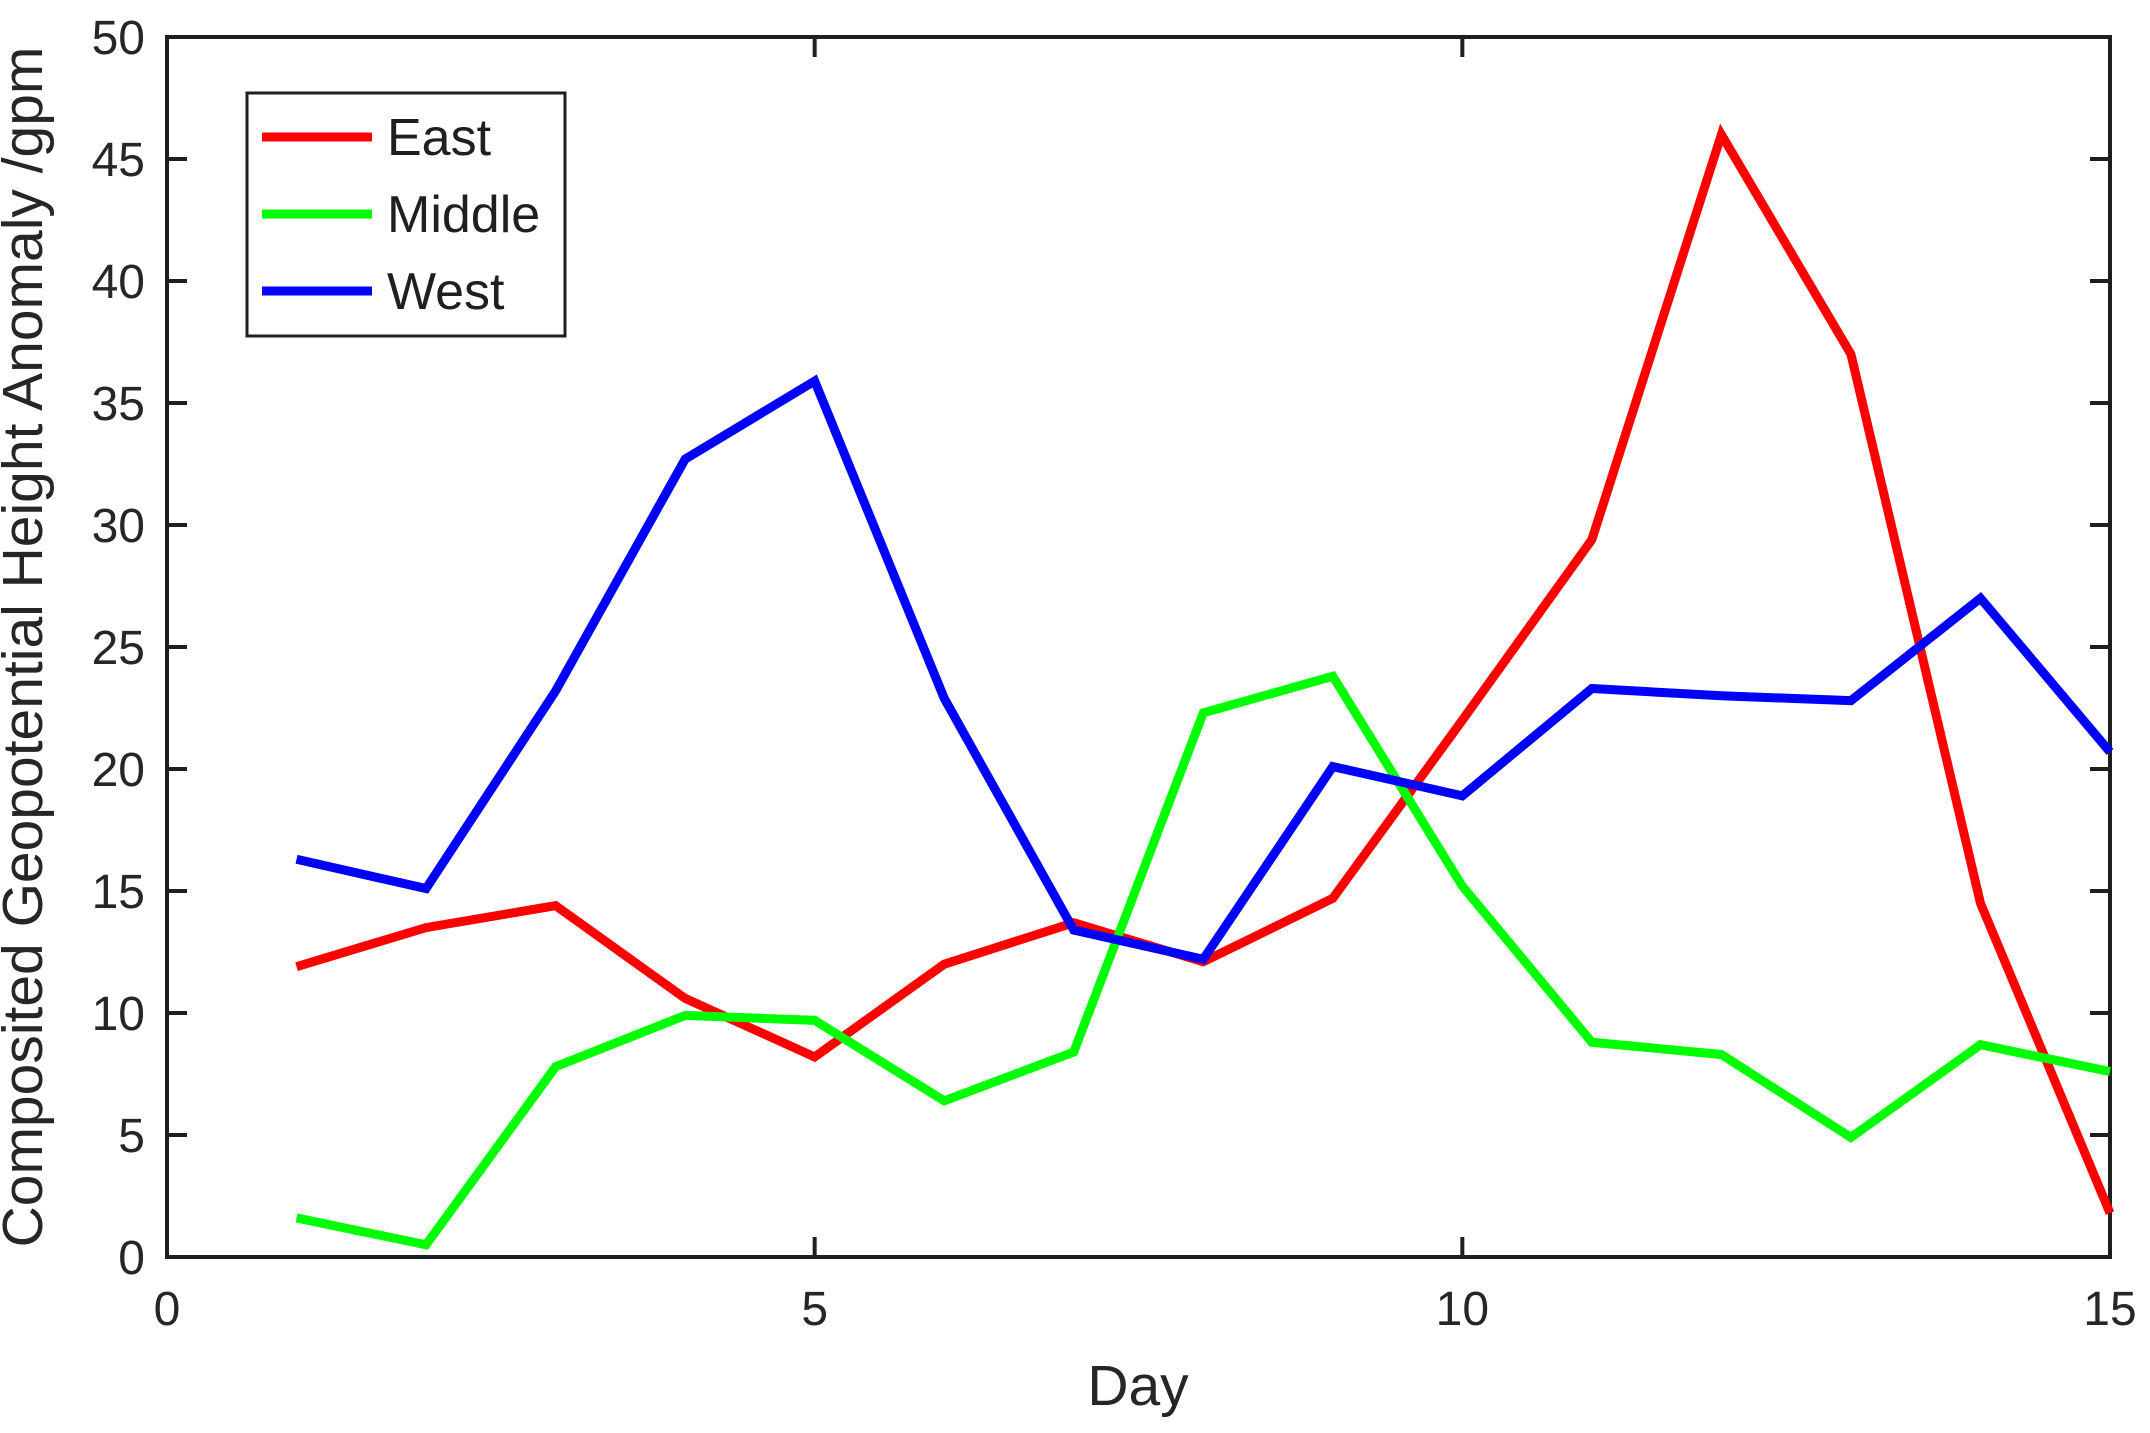 This screenshot has width=2150, height=1433. Describe the element at coordinates (118, 770) in the screenshot. I see `y-tick-label: 20` at that location.